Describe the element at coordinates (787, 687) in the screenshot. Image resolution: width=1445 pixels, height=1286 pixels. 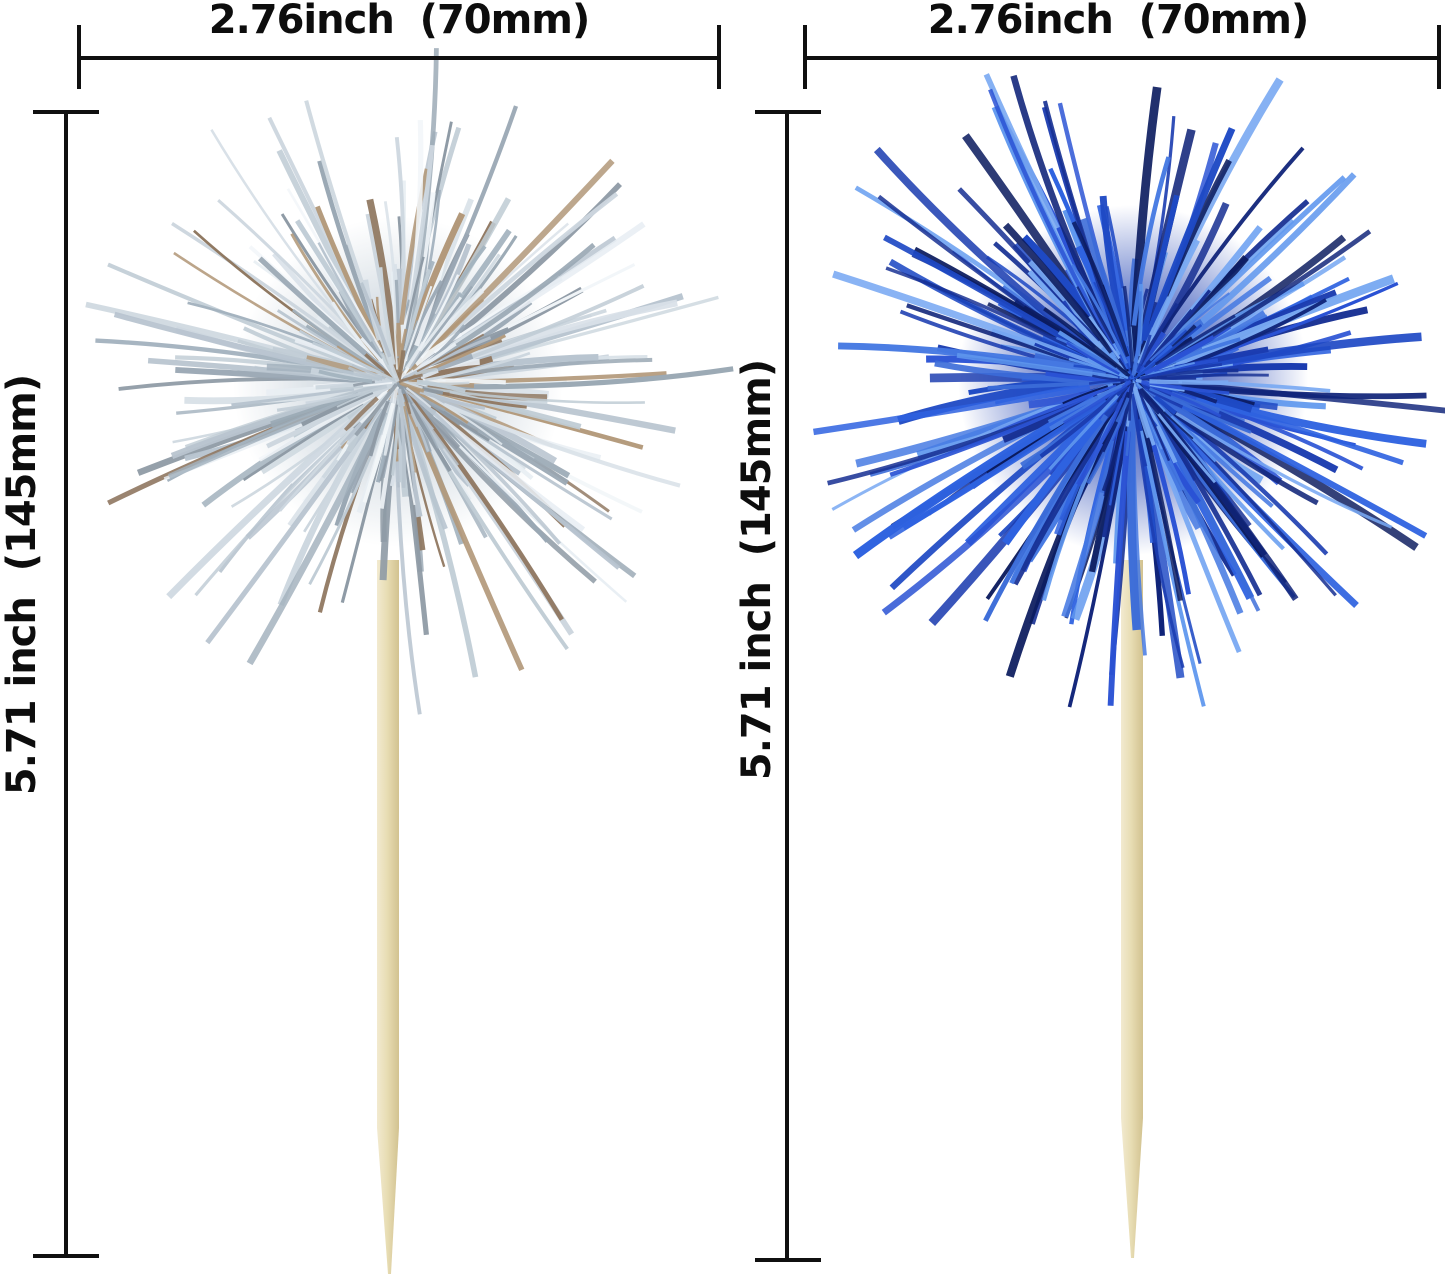
I see `height-dimension-line-right` at that location.